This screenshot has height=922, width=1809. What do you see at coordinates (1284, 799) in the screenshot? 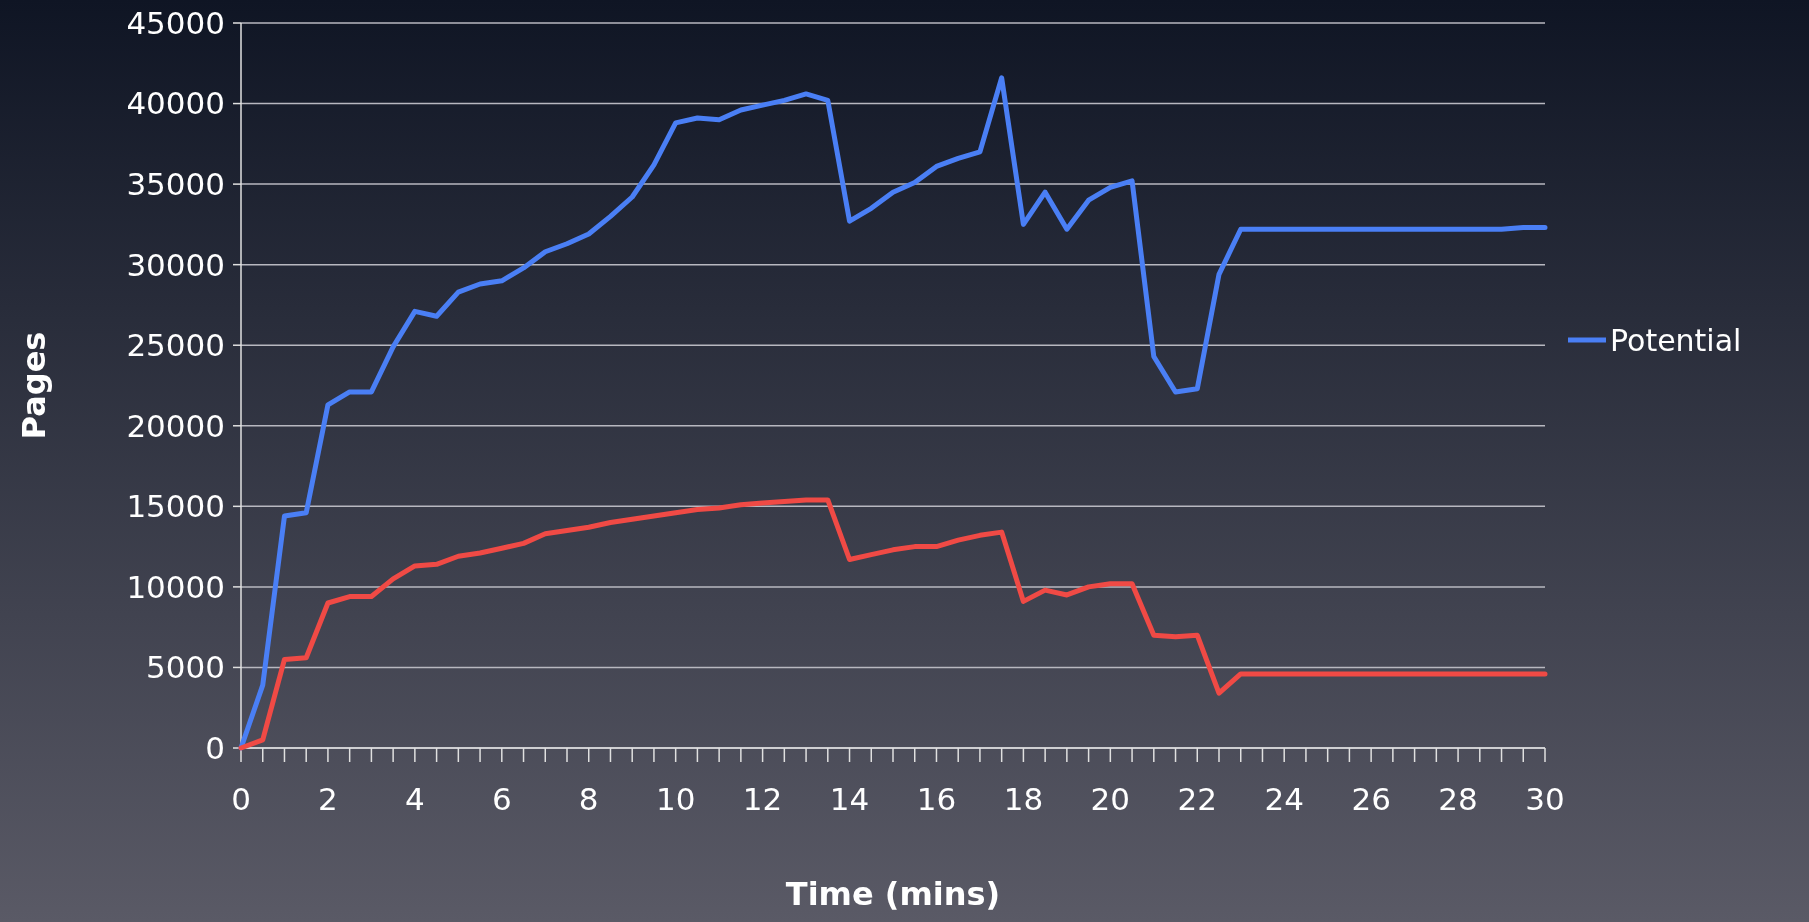
I see `x-tick-label: 24` at bounding box center [1284, 799].